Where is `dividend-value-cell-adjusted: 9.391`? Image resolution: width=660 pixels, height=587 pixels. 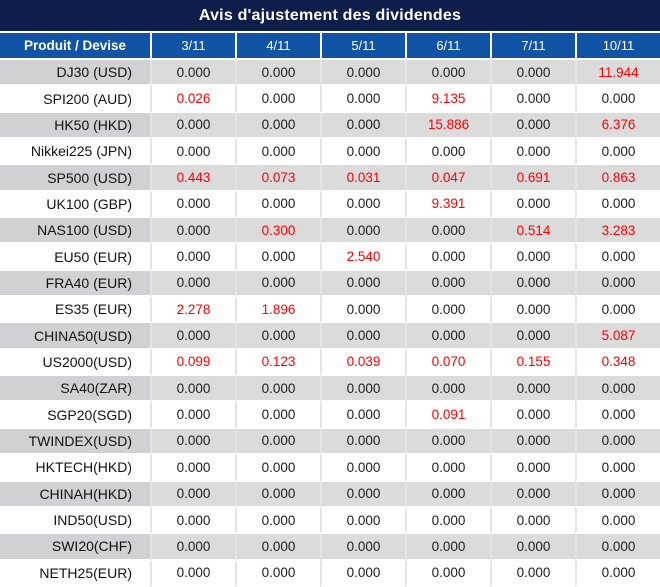
dividend-value-cell-adjusted: 9.391 is located at coordinates (447, 205).